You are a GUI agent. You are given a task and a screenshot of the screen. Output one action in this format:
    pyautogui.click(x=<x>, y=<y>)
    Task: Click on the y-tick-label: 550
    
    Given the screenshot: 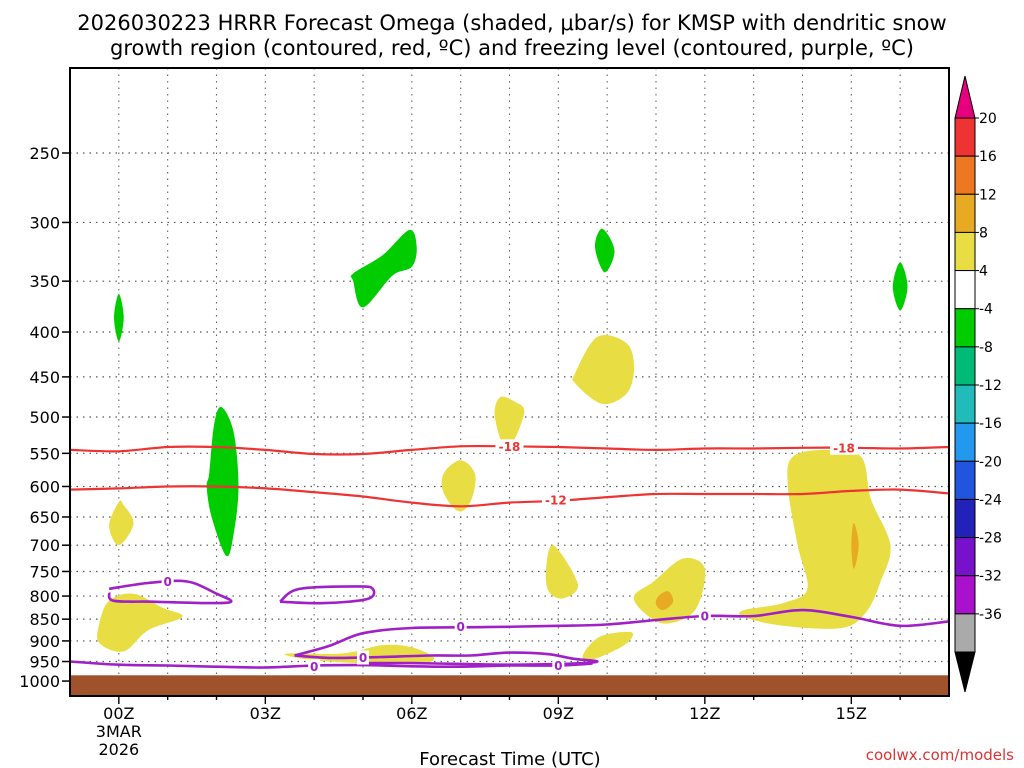 What is the action you would take?
    pyautogui.click(x=44, y=453)
    